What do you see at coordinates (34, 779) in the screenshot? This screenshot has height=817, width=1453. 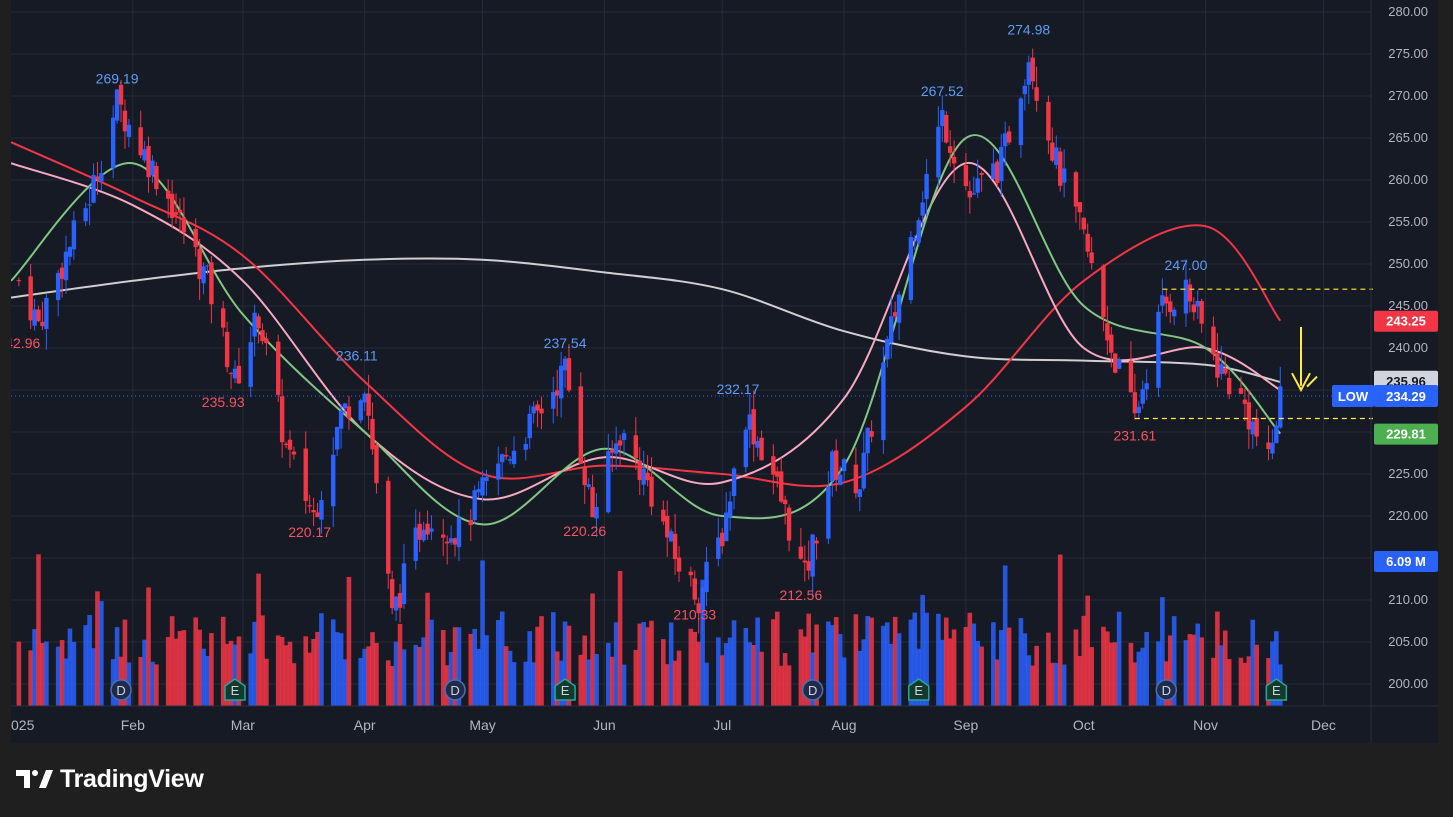 I see `tradingview-logo-icon` at bounding box center [34, 779].